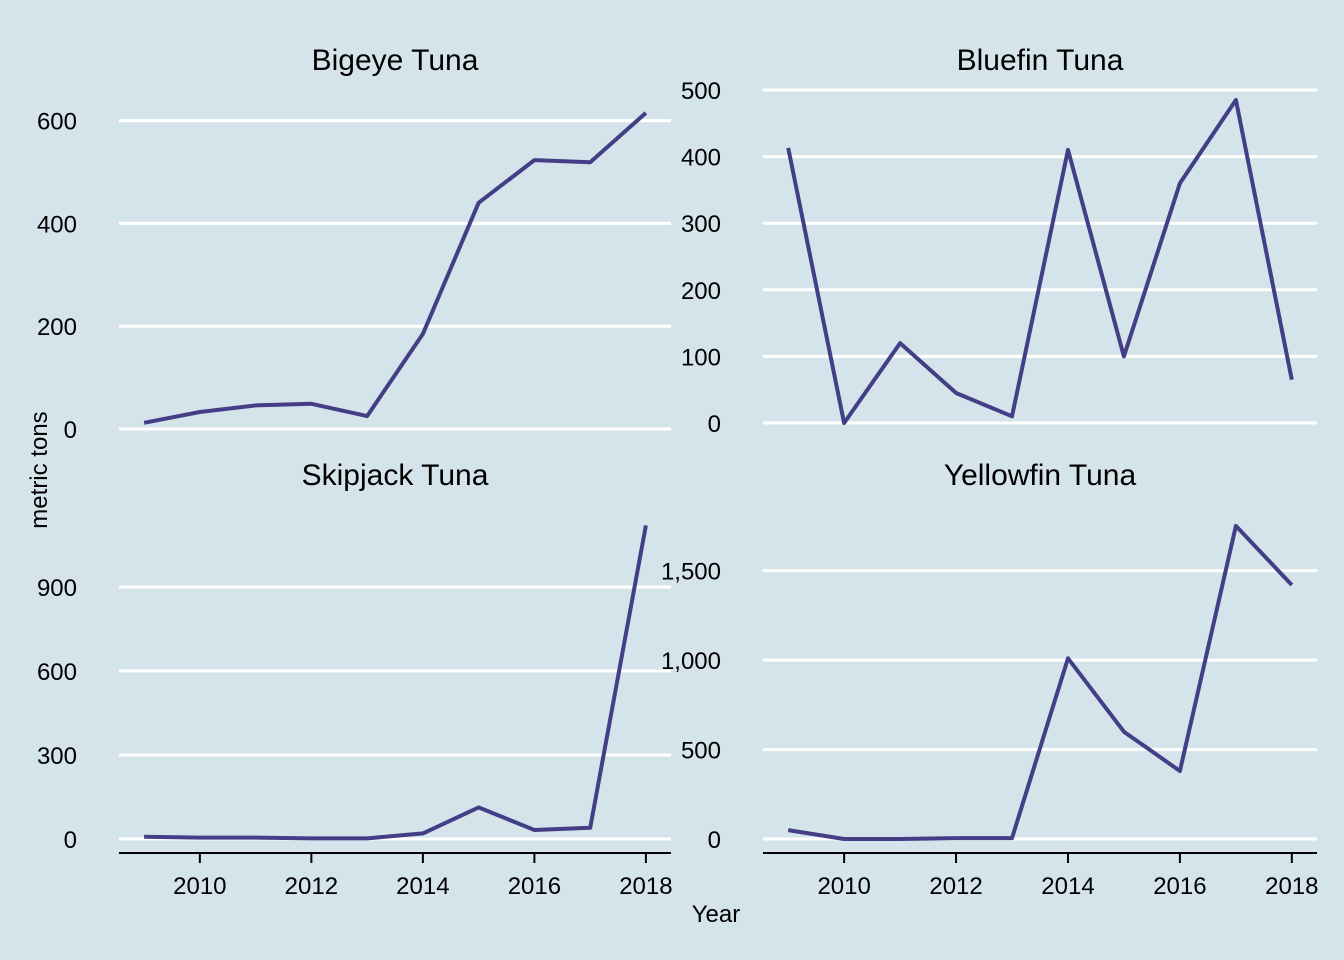 Image resolution: width=1344 pixels, height=960 pixels. I want to click on panel-title: Yellowfin Tuna, so click(1040, 475).